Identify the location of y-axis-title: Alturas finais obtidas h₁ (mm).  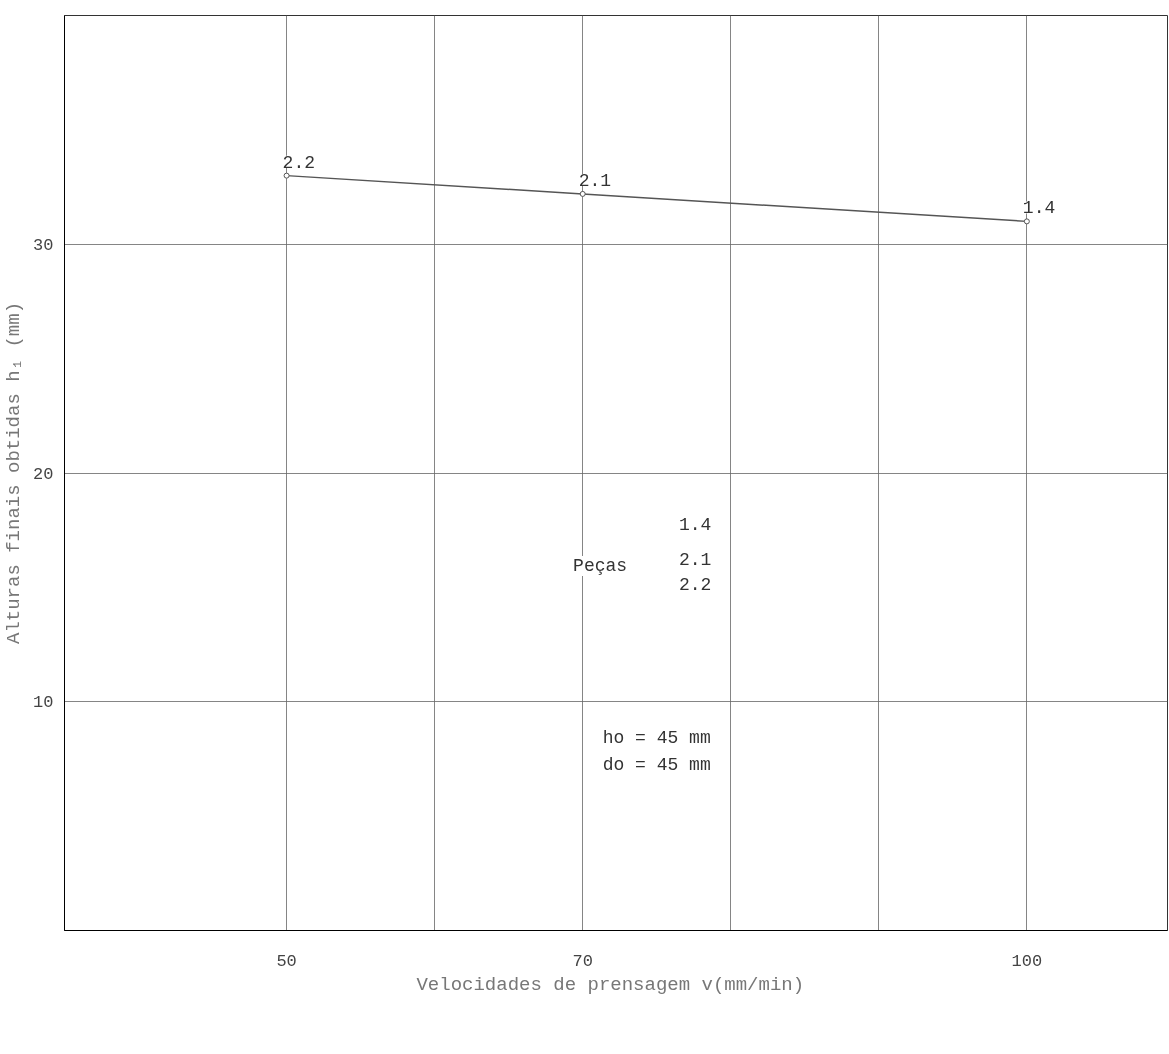
(14, 473).